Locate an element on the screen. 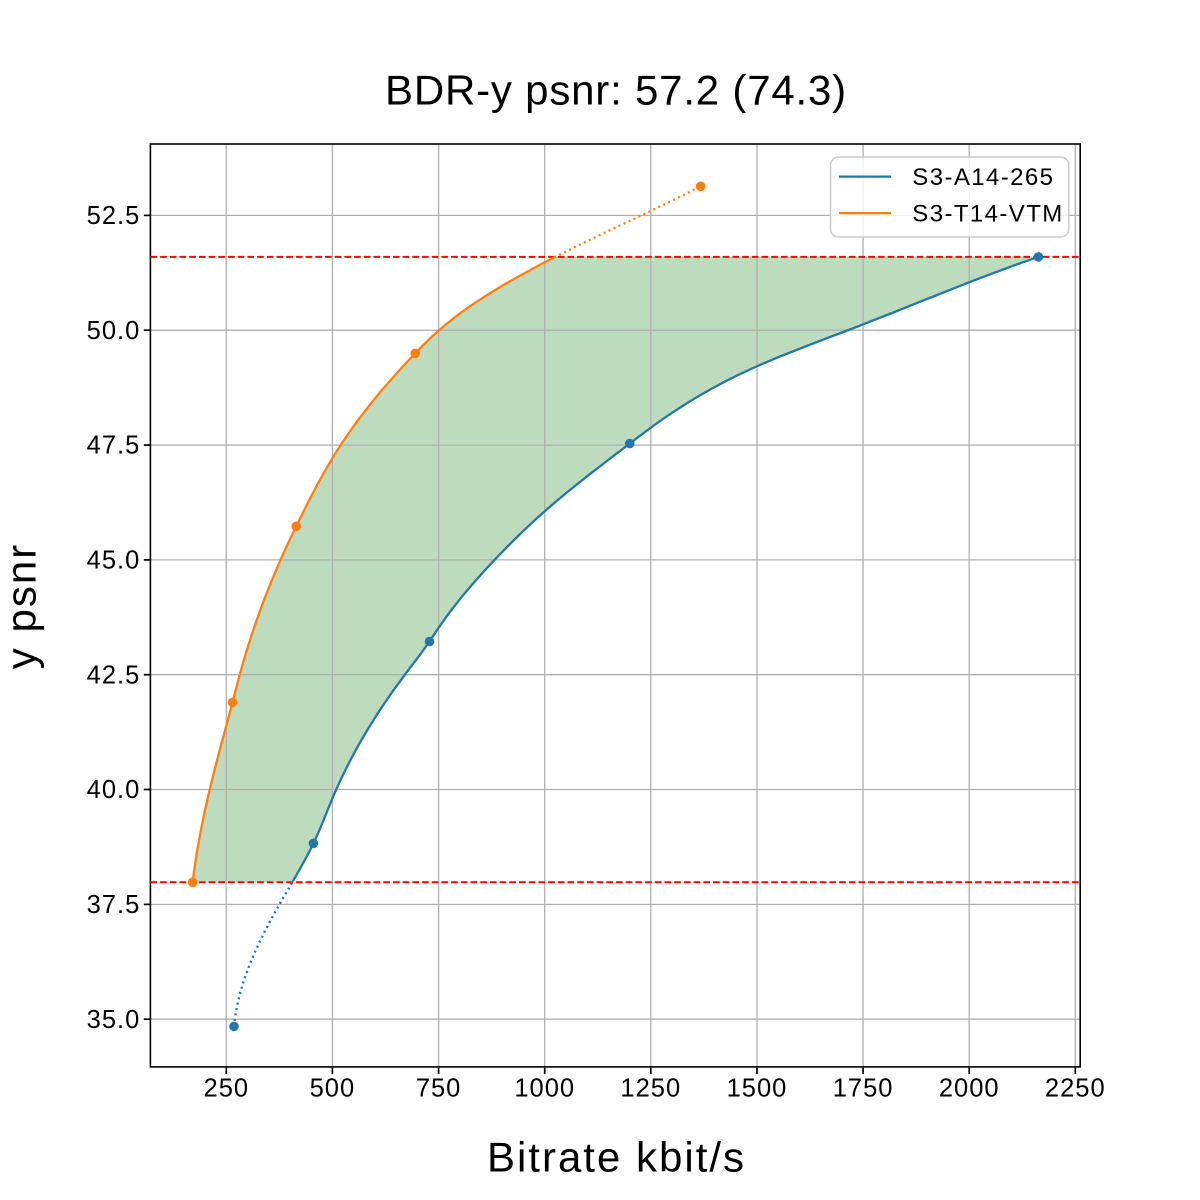  svg-text: 40.0 is located at coordinates (114, 790).